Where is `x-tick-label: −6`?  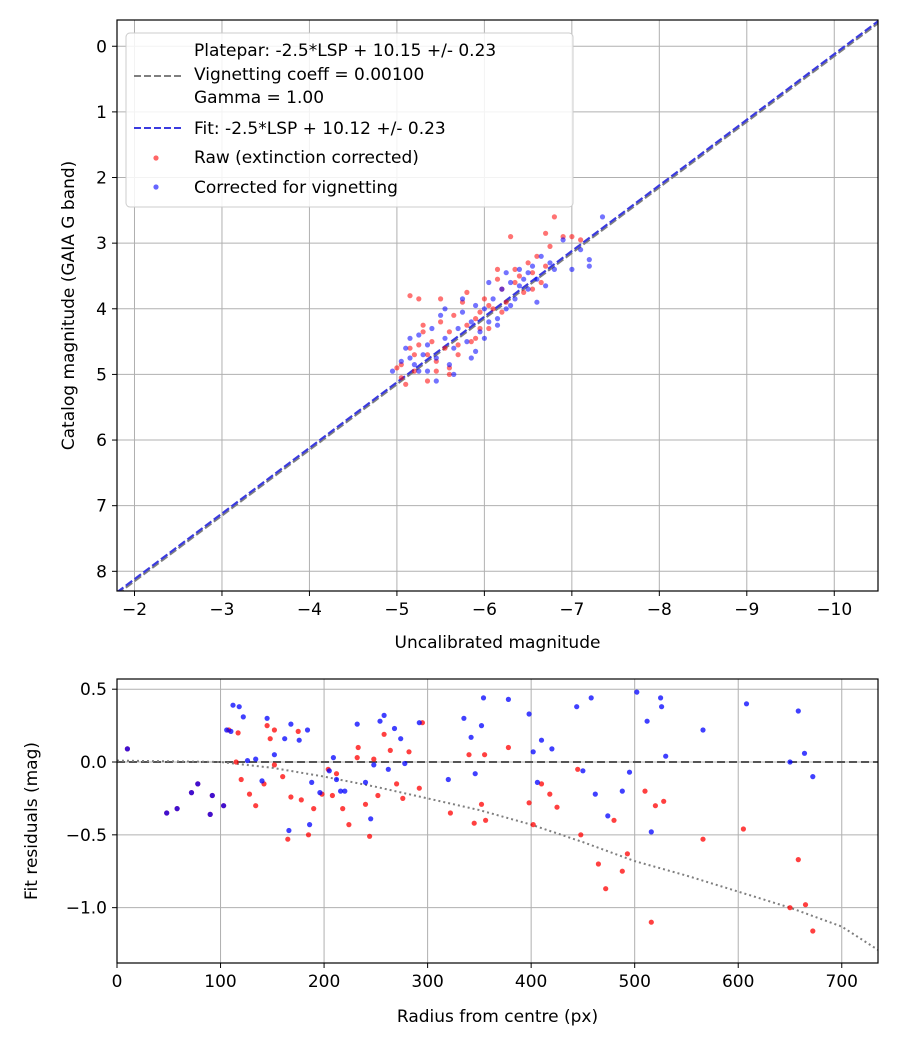 x-tick-label: −6 is located at coordinates (484, 610).